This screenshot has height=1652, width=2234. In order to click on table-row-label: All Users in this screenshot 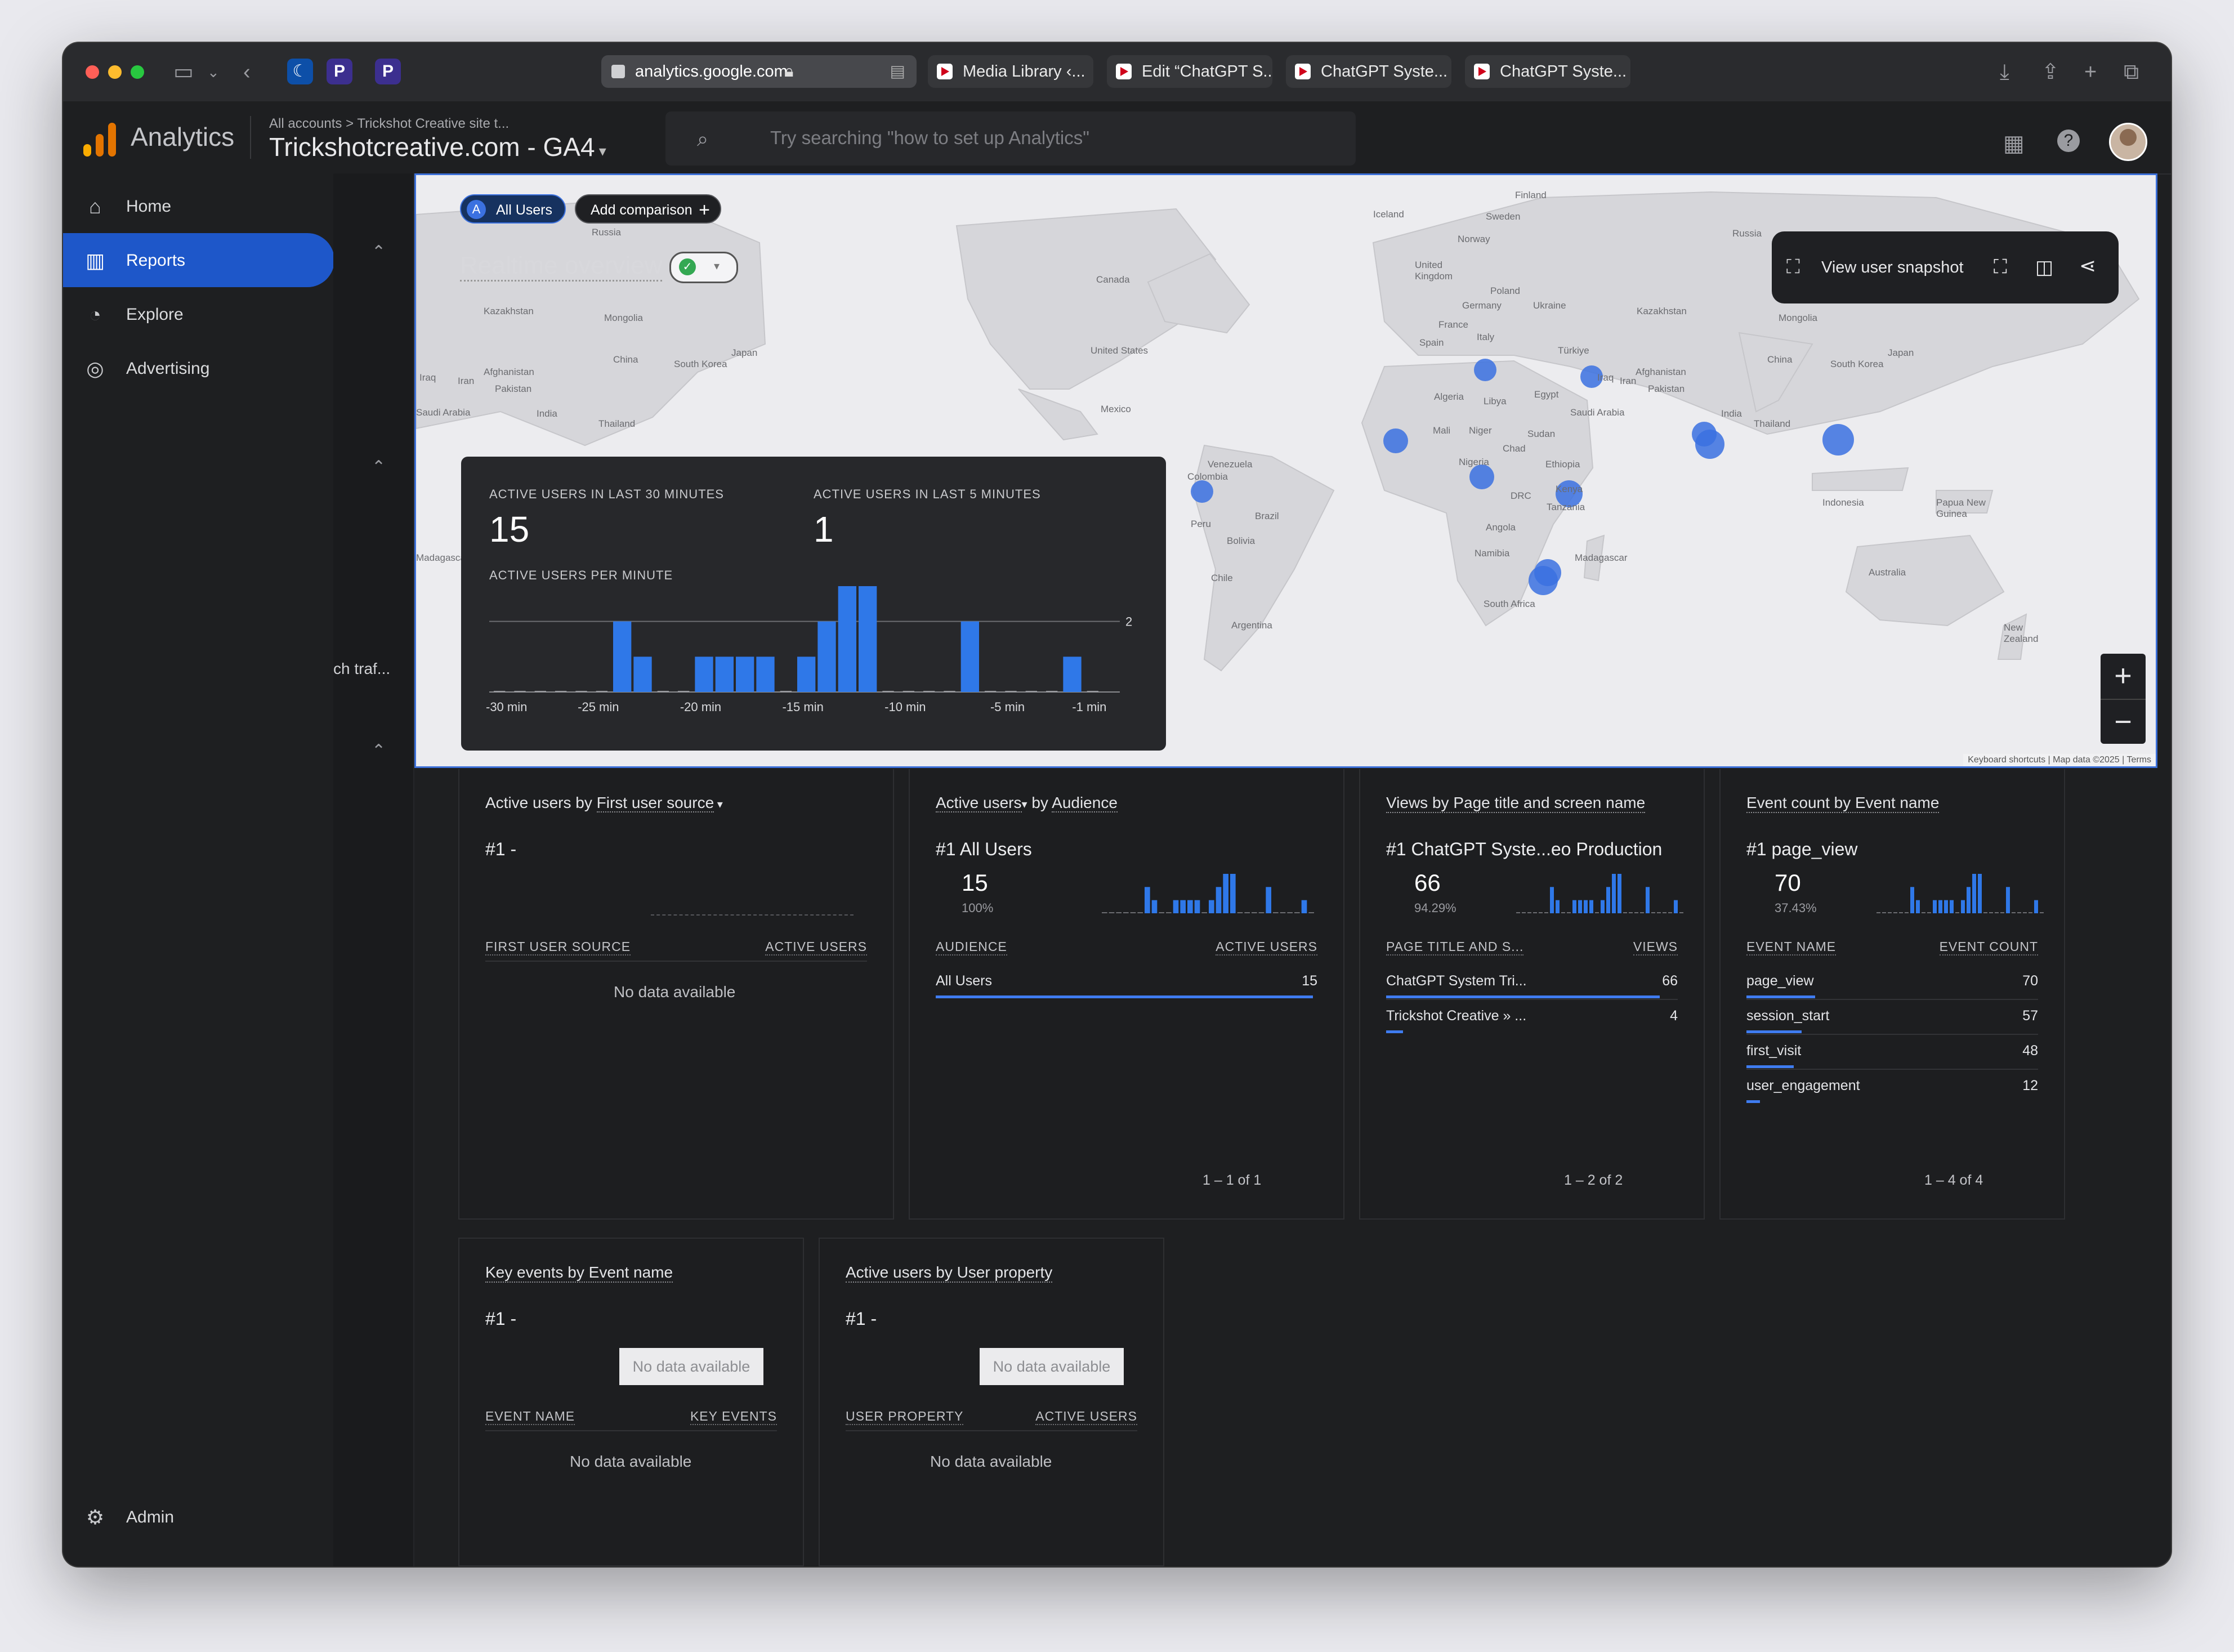, I will do `click(964, 981)`.